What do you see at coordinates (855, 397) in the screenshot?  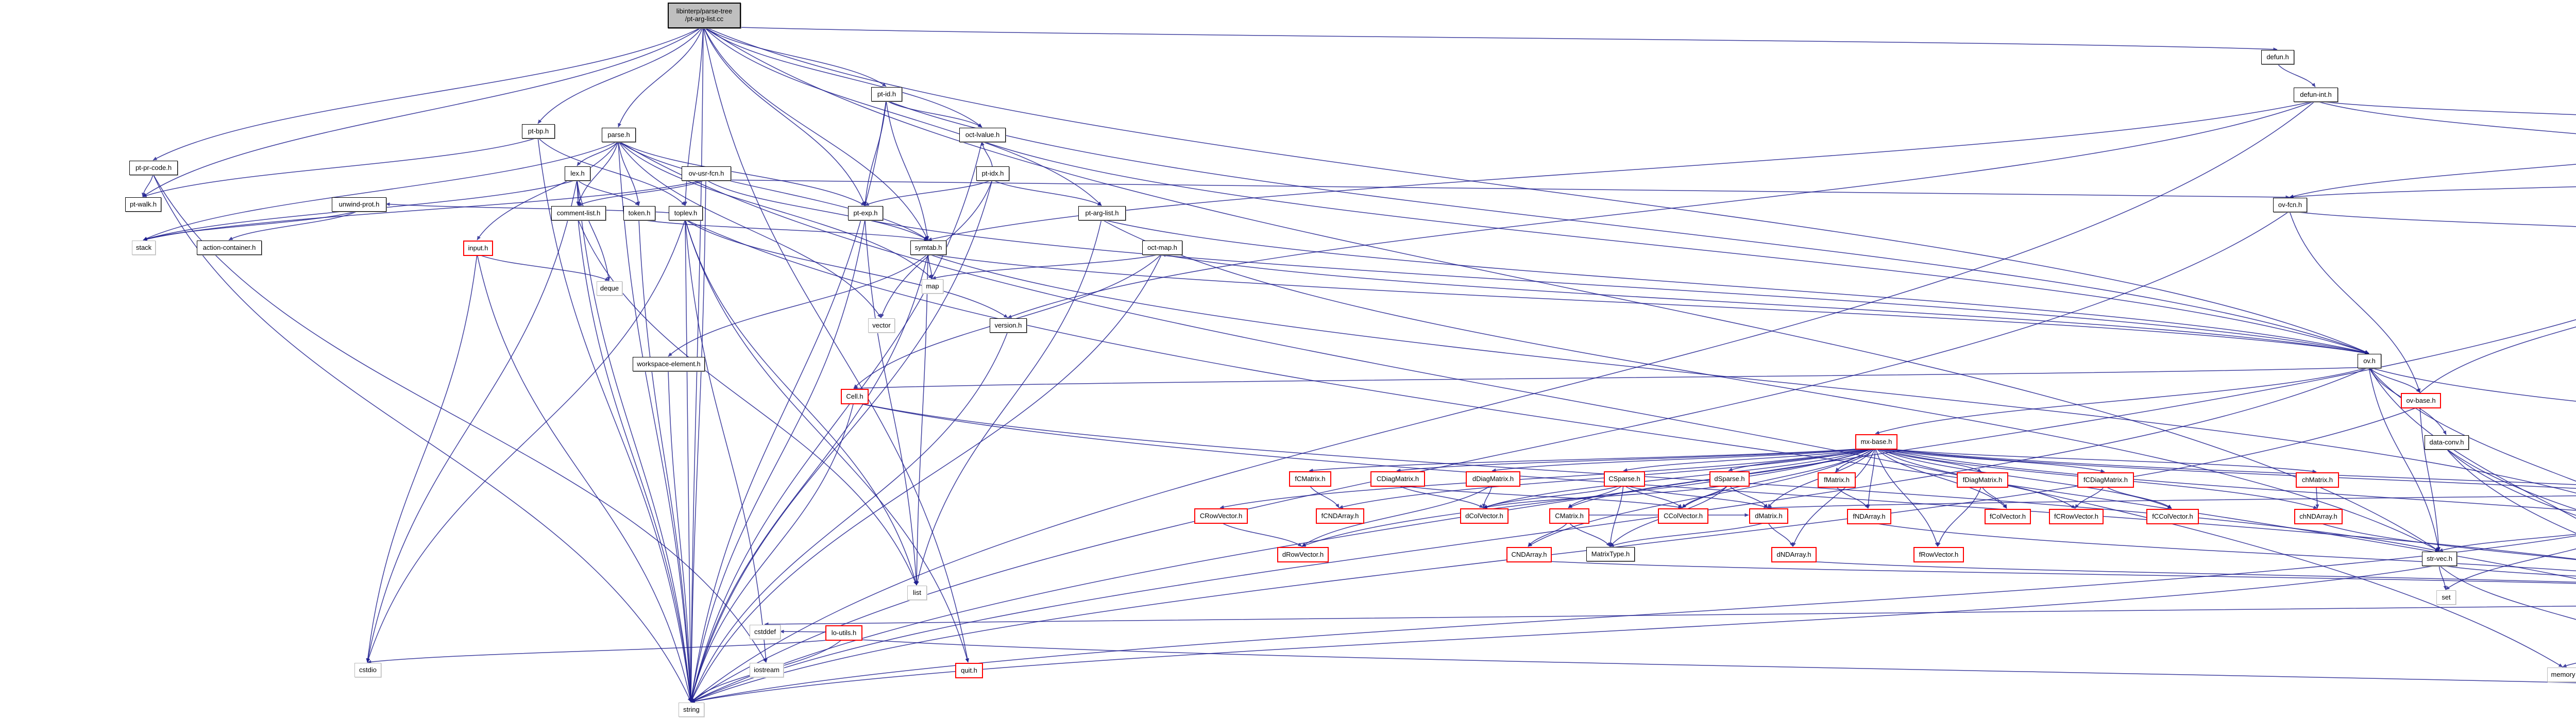 I see `graph-node-Cell.h: Cell.h` at bounding box center [855, 397].